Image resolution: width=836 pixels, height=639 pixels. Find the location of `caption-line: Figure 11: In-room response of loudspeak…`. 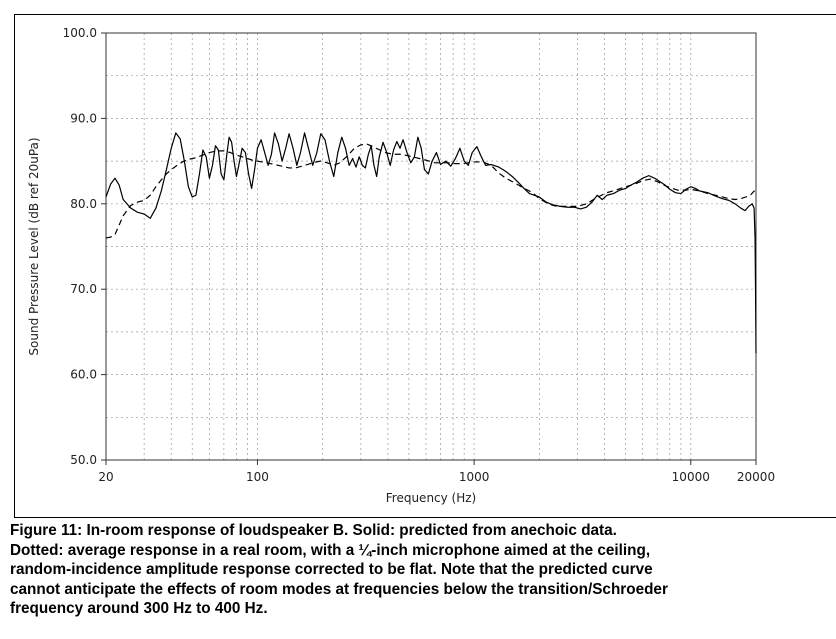

caption-line: Figure 11: In-room response of loudspeak… is located at coordinates (313, 530).